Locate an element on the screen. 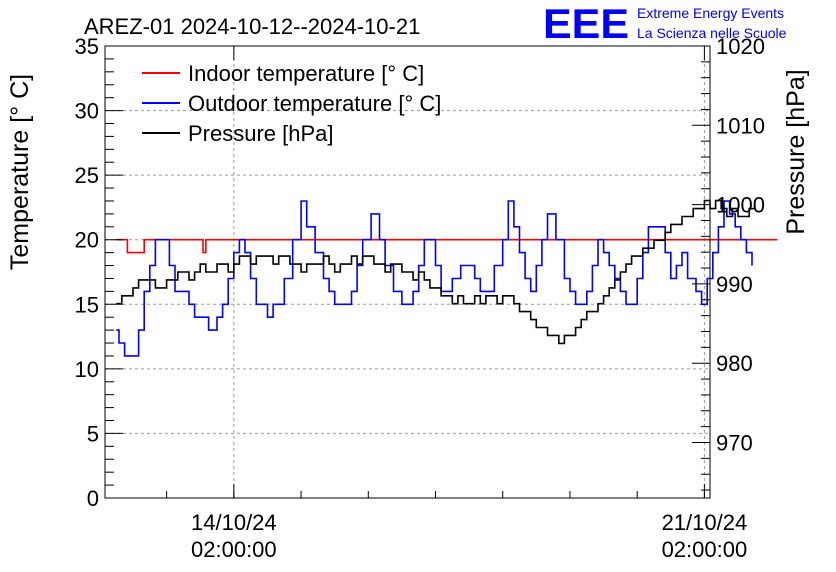  right-axis: 970 980 990 1000 1010 1020 is located at coordinates (728, 262).